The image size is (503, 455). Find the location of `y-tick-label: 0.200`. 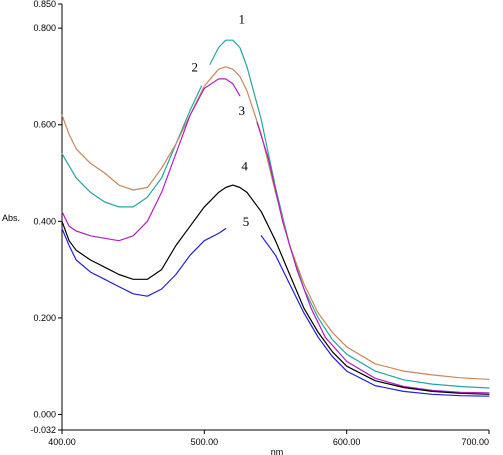

y-tick-label: 0.200 is located at coordinates (44, 318).